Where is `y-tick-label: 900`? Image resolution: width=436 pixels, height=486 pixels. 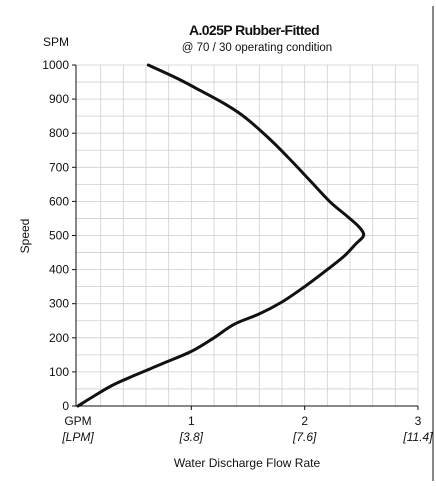
y-tick-label: 900 is located at coordinates (59, 99).